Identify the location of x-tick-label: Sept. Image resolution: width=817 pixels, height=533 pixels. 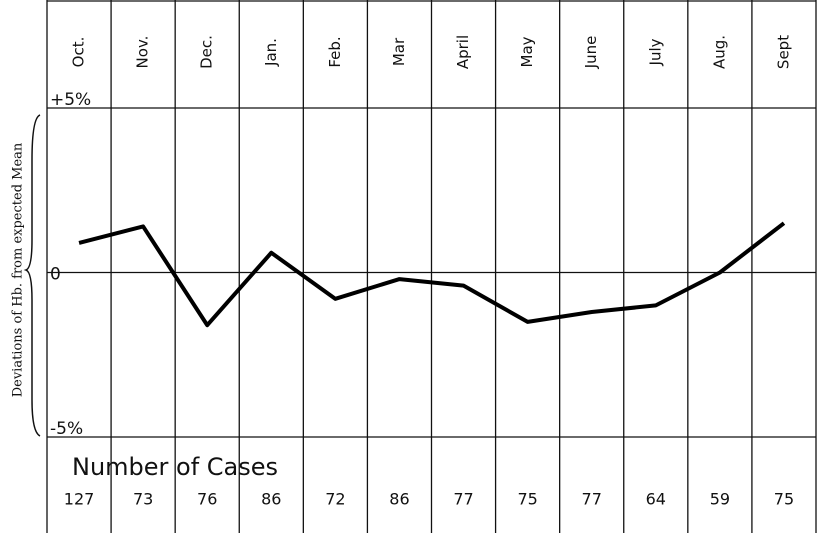
(783, 52).